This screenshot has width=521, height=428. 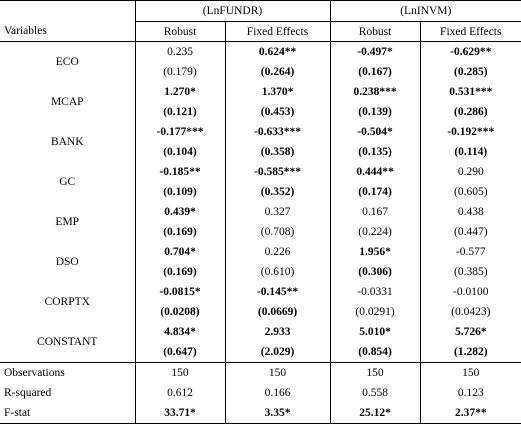 What do you see at coordinates (179, 393) in the screenshot?
I see `stat-cell: 0.612` at bounding box center [179, 393].